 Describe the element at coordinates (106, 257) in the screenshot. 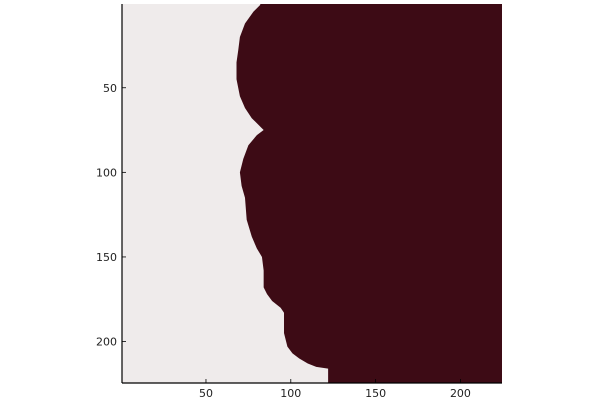

I see `y-tick-label: 150` at that location.